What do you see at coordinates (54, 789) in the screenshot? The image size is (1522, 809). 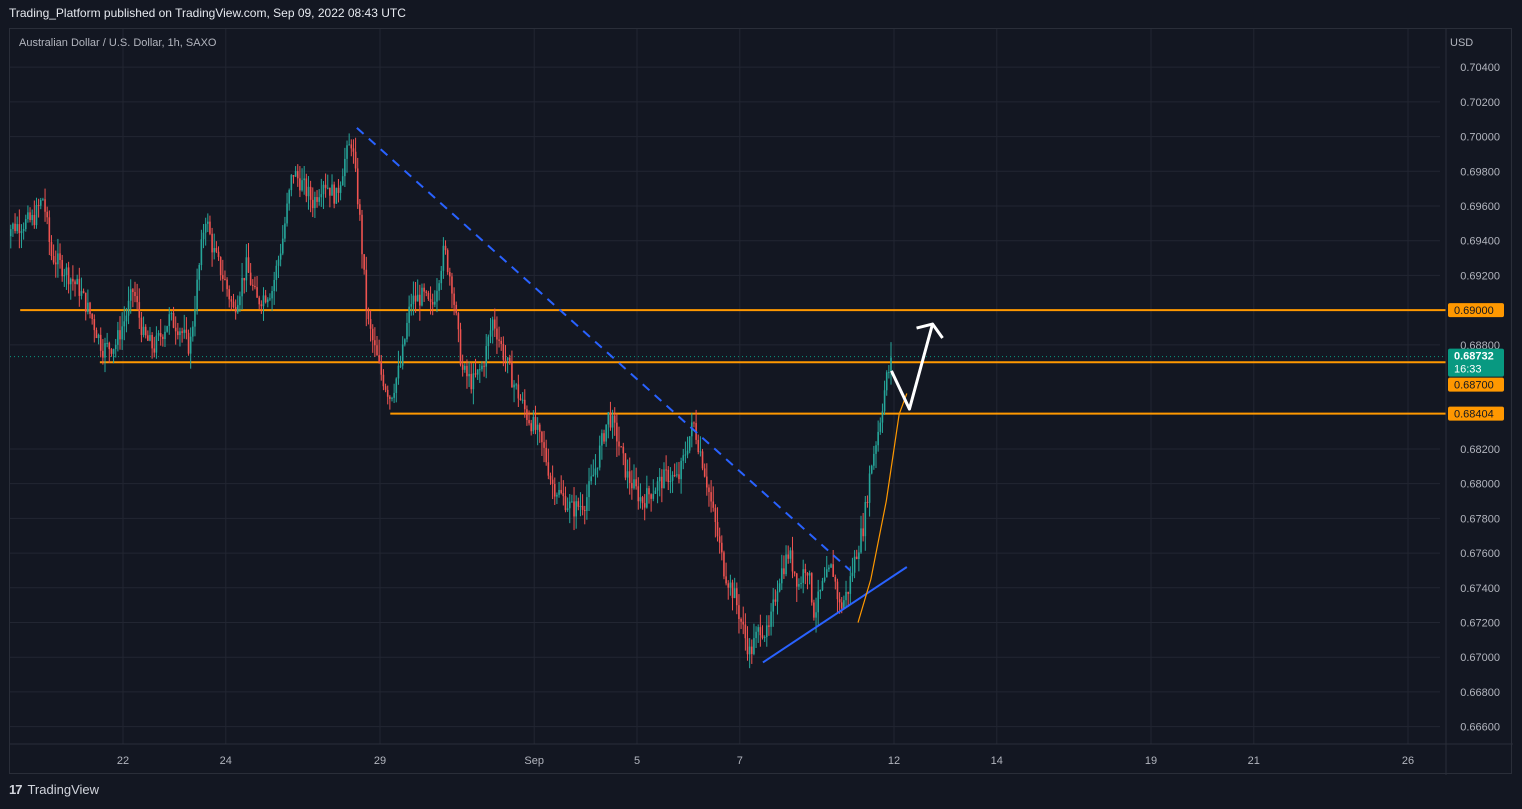 I see `footer-brand: 17 TradingView` at bounding box center [54, 789].